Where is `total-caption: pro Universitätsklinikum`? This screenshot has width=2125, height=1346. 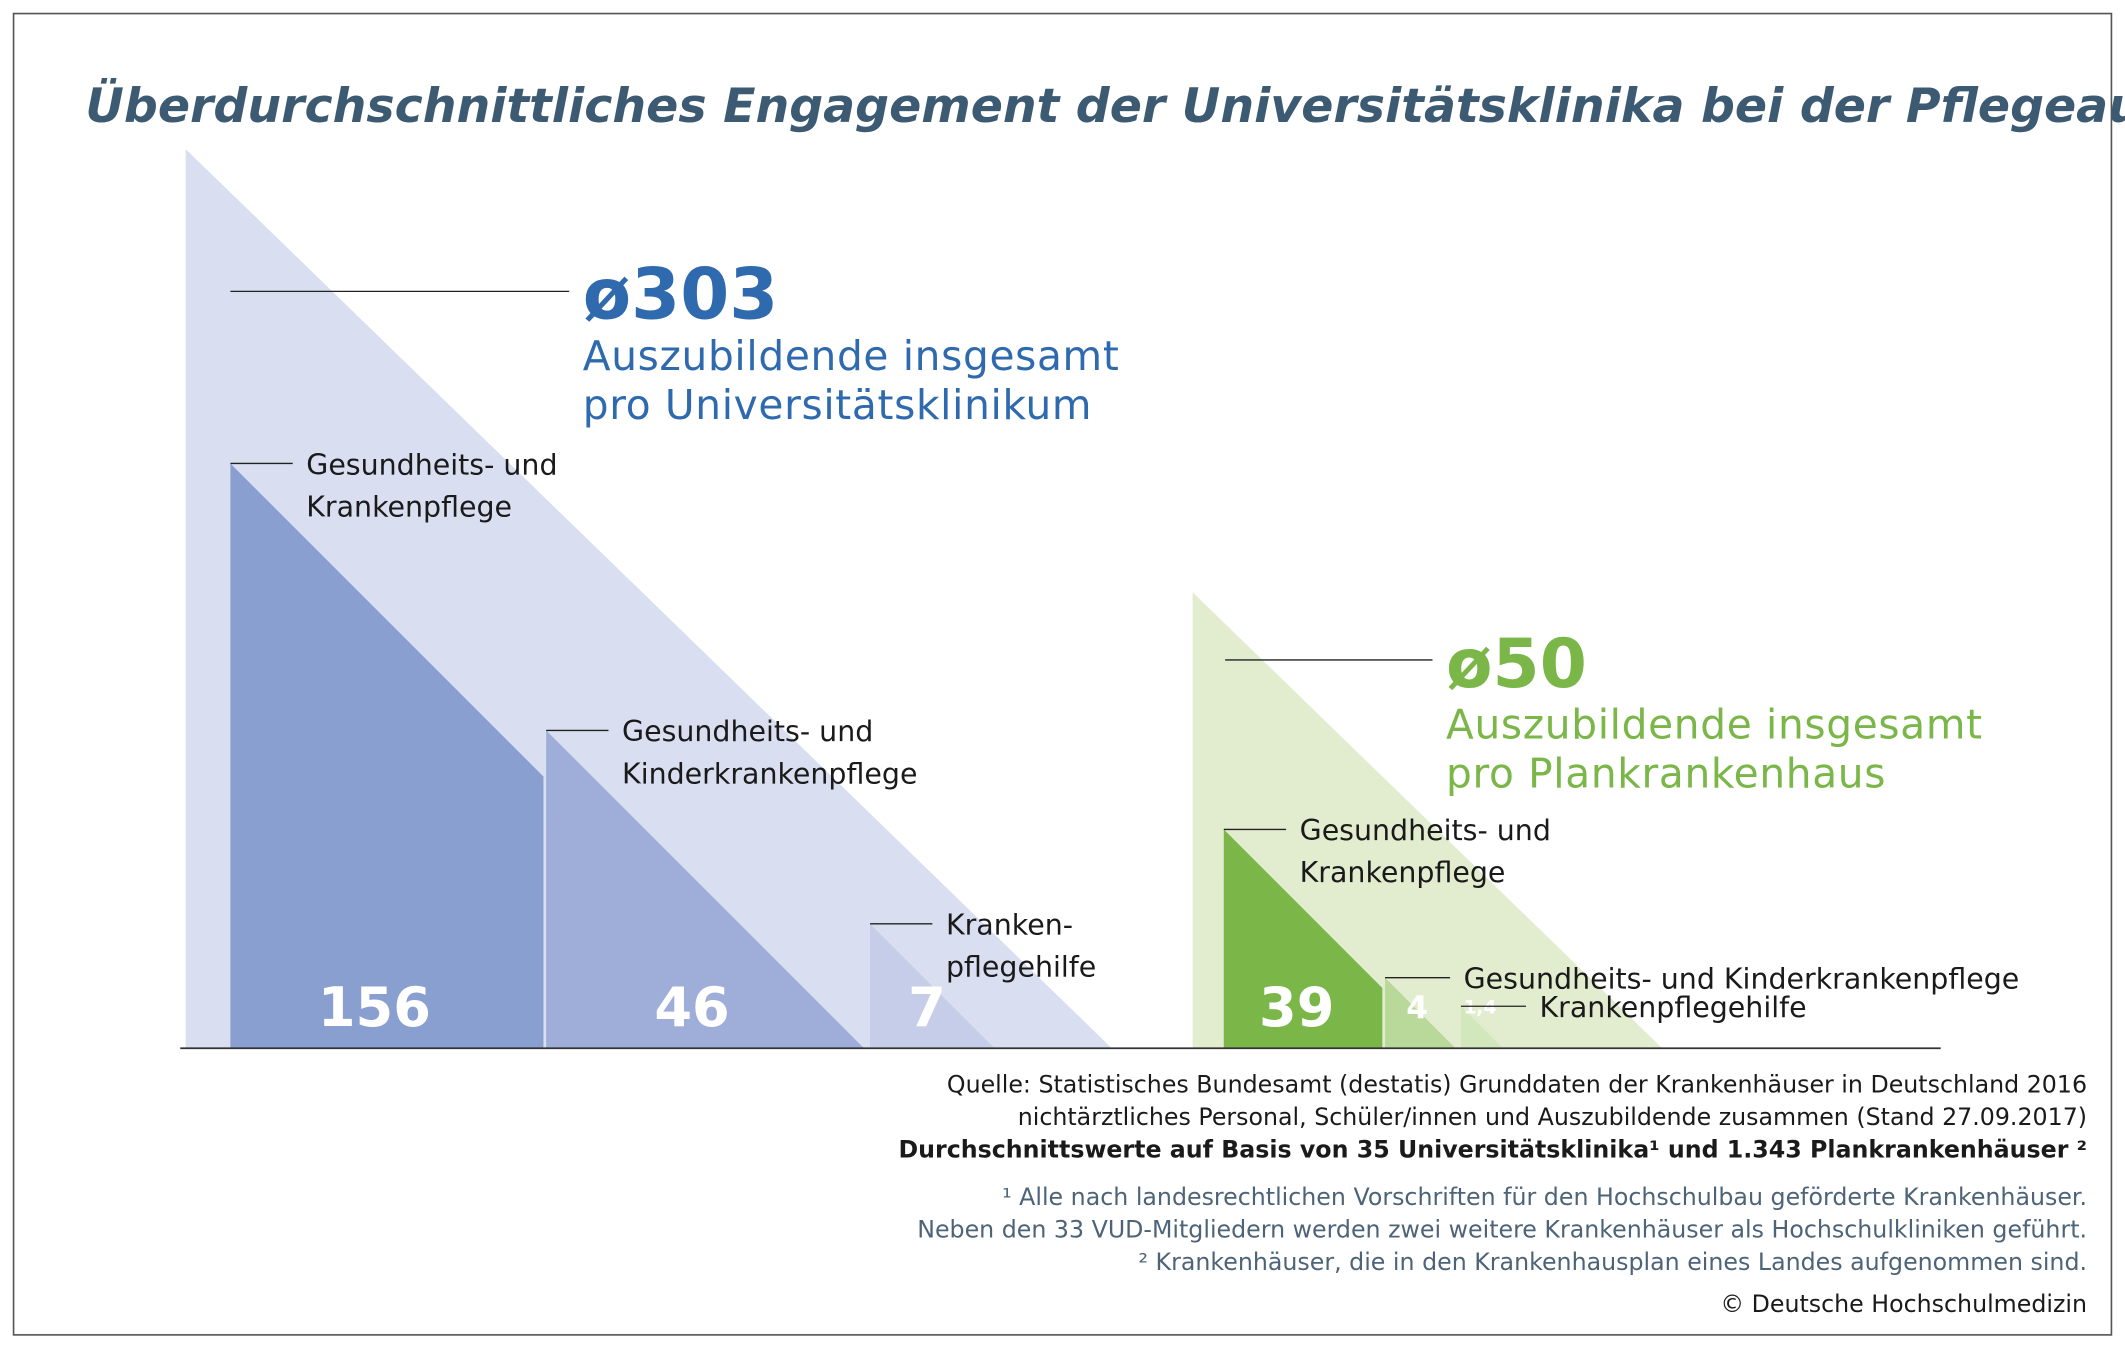 total-caption: pro Universitätsklinikum is located at coordinates (837, 405).